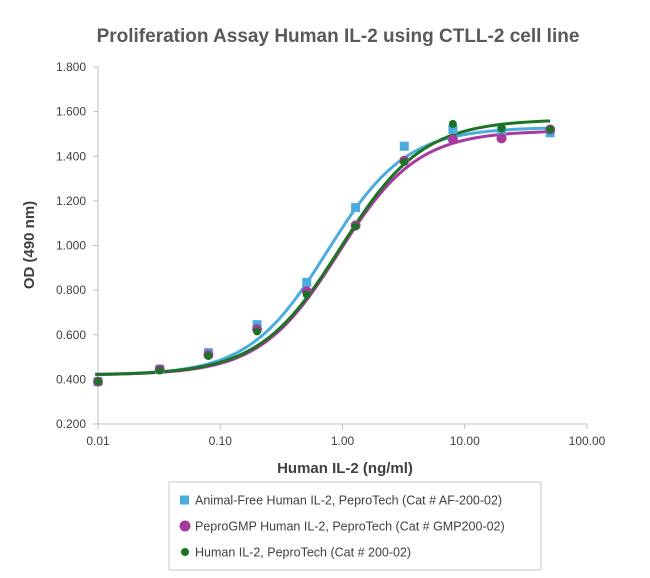 The image size is (650, 578). I want to click on y-tick-label: 1.600, so click(71, 112).